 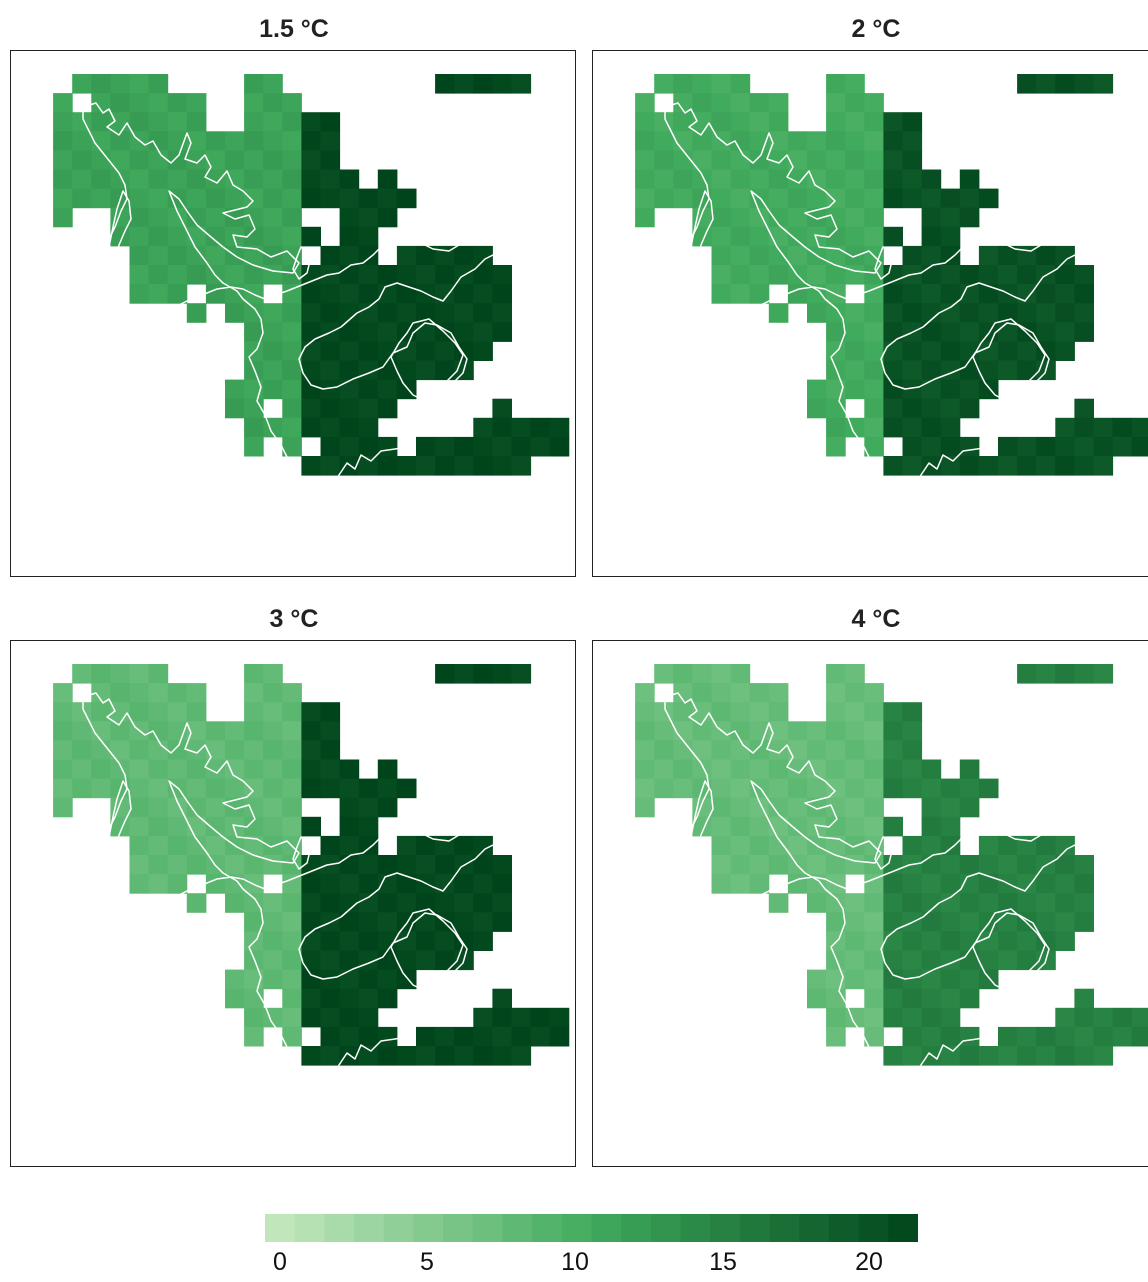 What do you see at coordinates (876, 29) in the screenshot?
I see `panel-title-2c: 2 °C` at bounding box center [876, 29].